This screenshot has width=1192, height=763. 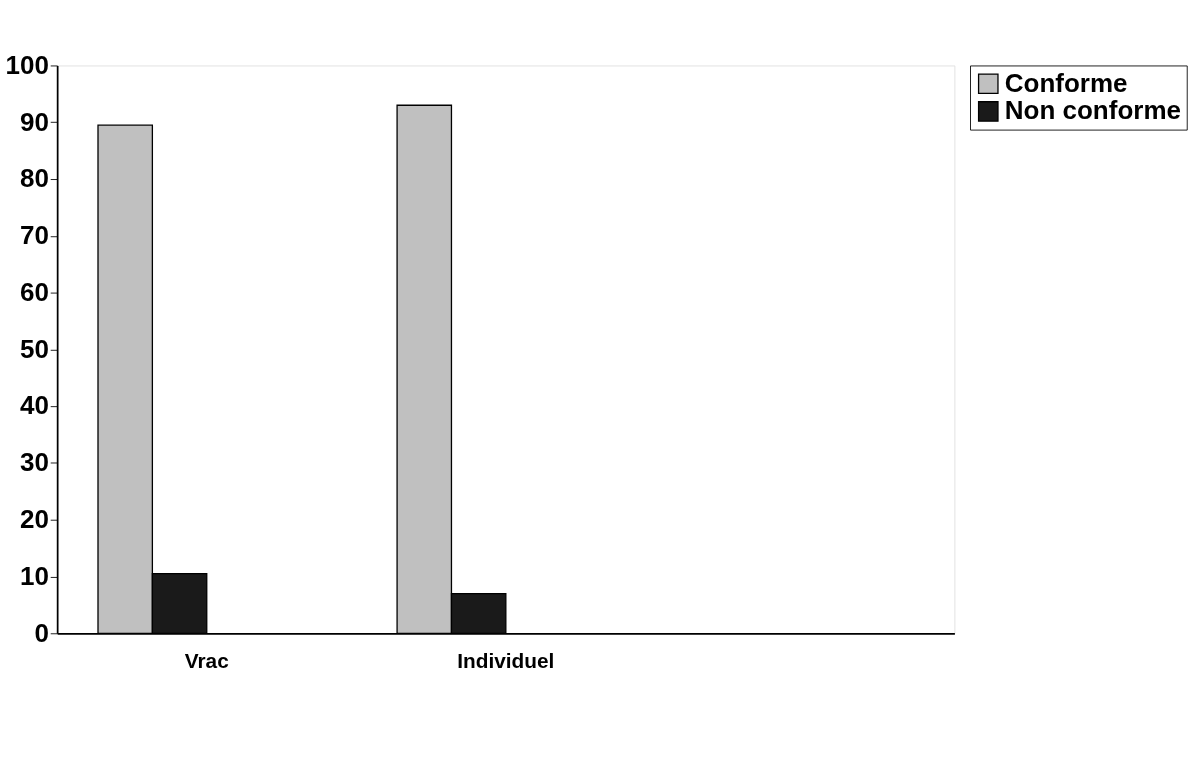 What do you see at coordinates (34, 348) in the screenshot?
I see `y-tick-label: 50` at bounding box center [34, 348].